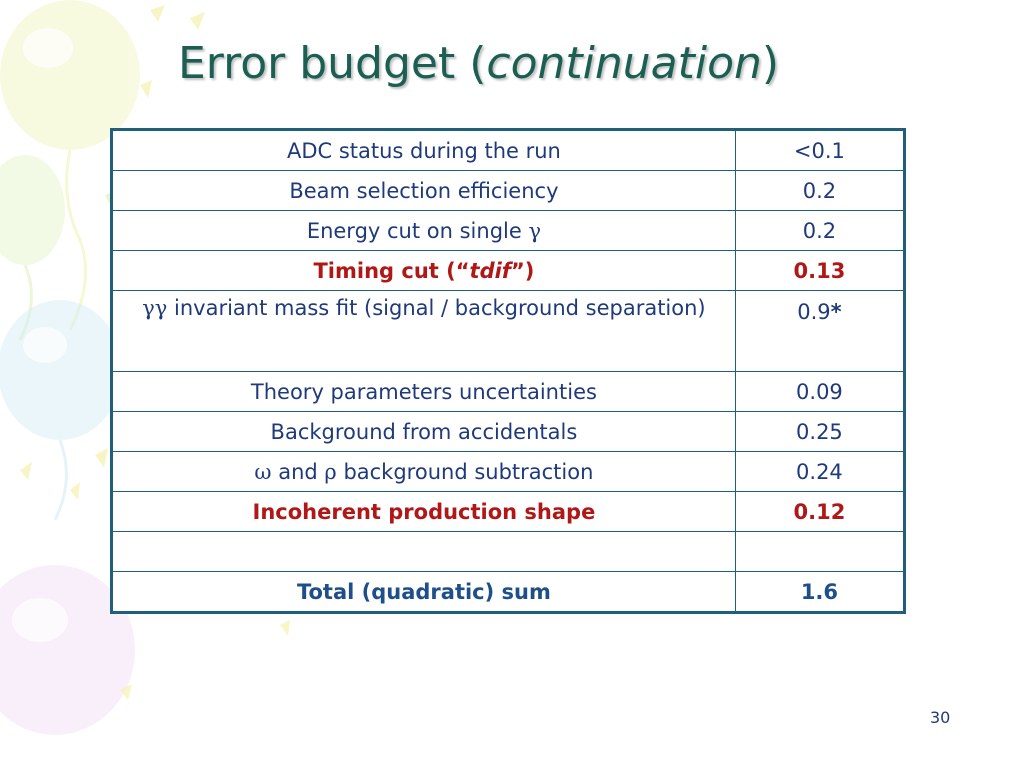  What do you see at coordinates (423, 431) in the screenshot?
I see `row-label: Background from accidentals` at bounding box center [423, 431].